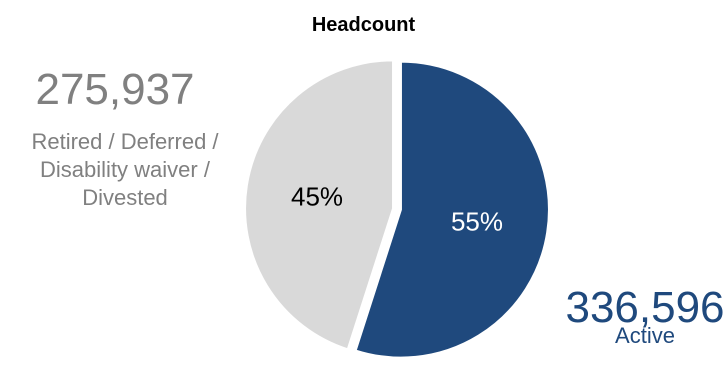 The image size is (727, 374). I want to click on pie-label-retired: 45%, so click(317, 196).